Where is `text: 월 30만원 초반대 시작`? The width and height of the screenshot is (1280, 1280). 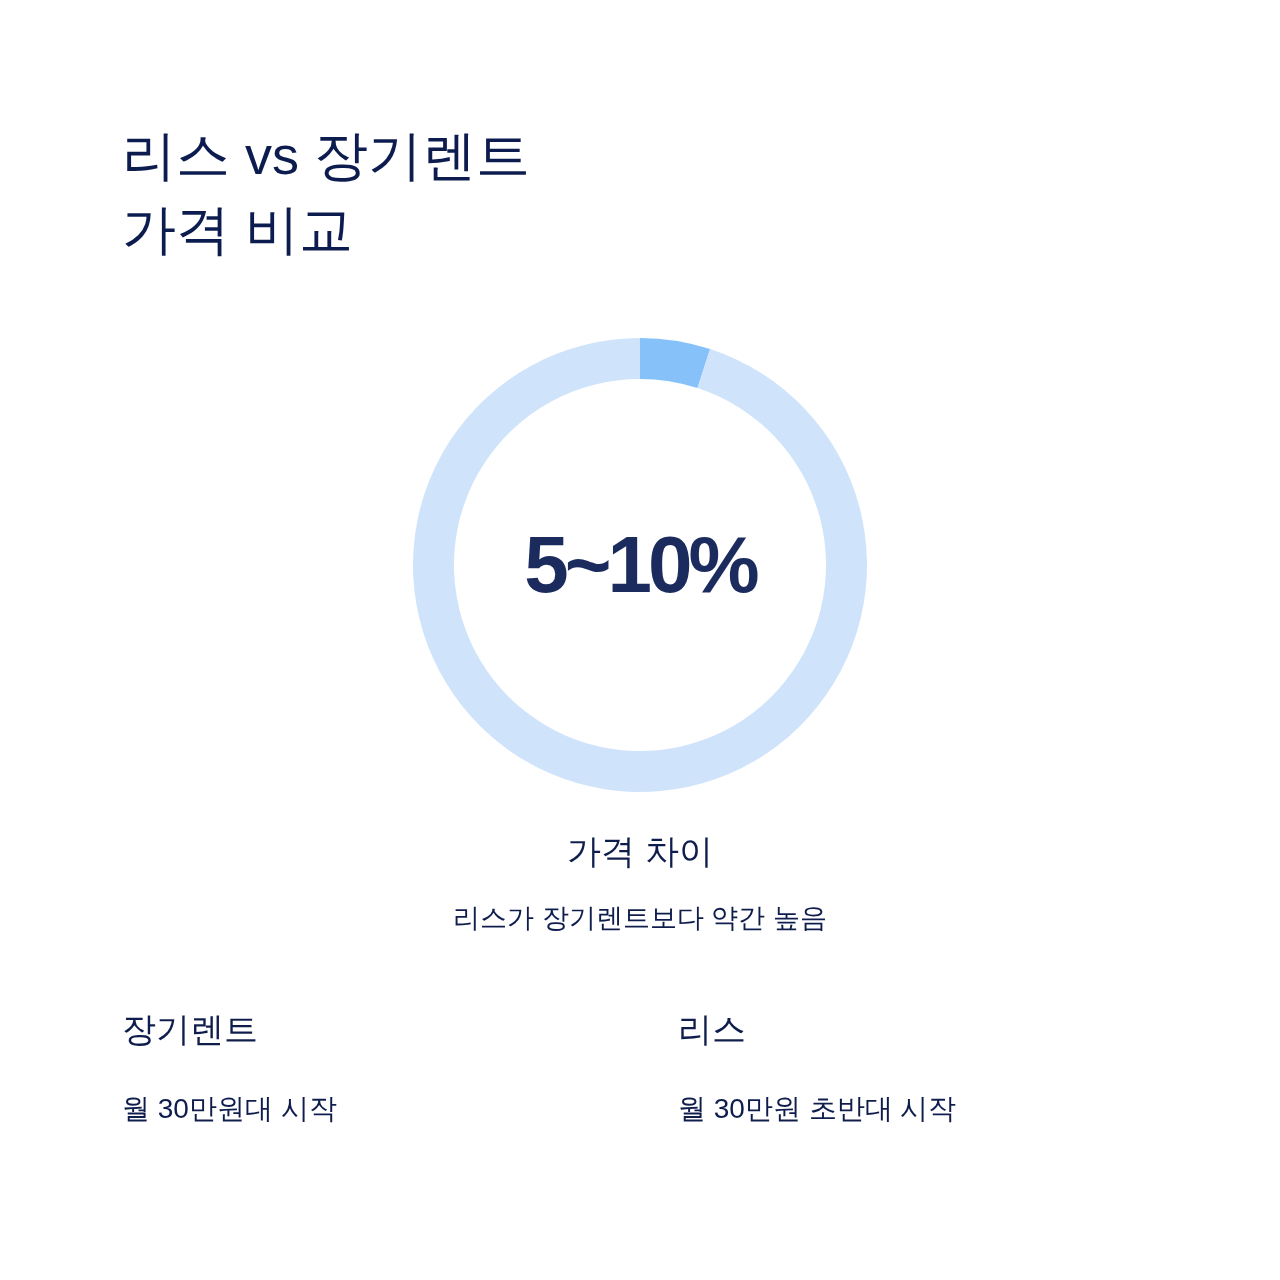
text: 월 30만원 초반대 시작 is located at coordinates (817, 1108).